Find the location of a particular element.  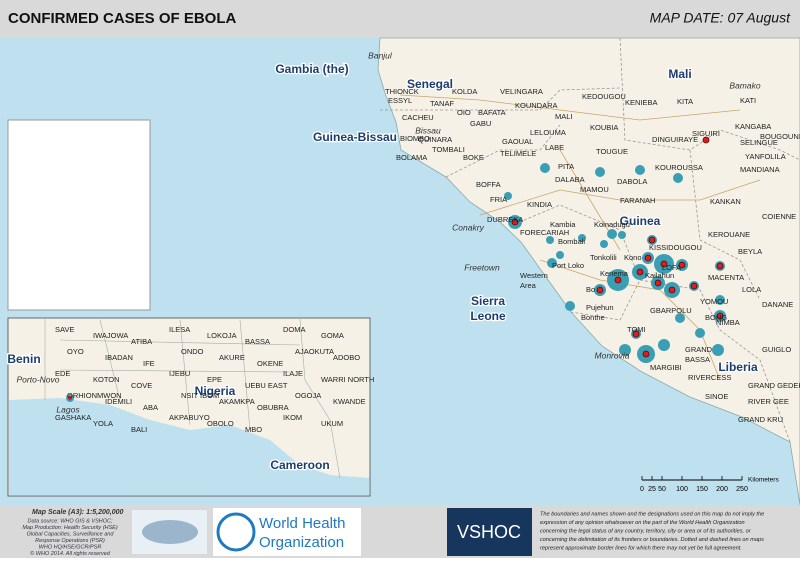

place-label: SINOE is located at coordinates (716, 396).